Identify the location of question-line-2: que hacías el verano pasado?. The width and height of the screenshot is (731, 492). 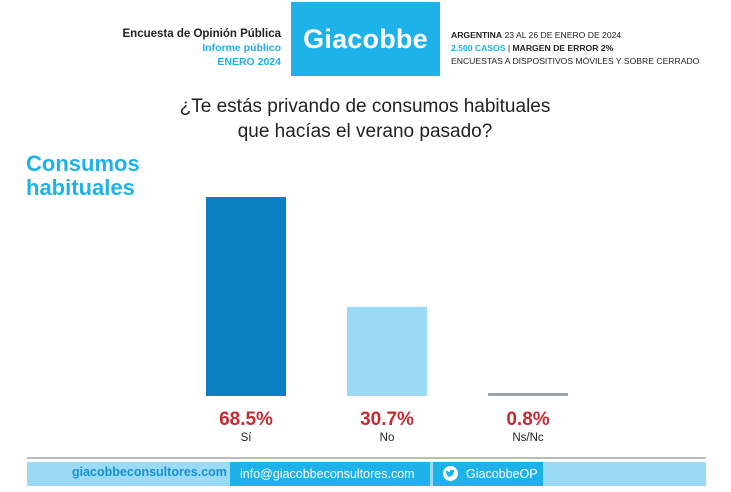
(365, 131).